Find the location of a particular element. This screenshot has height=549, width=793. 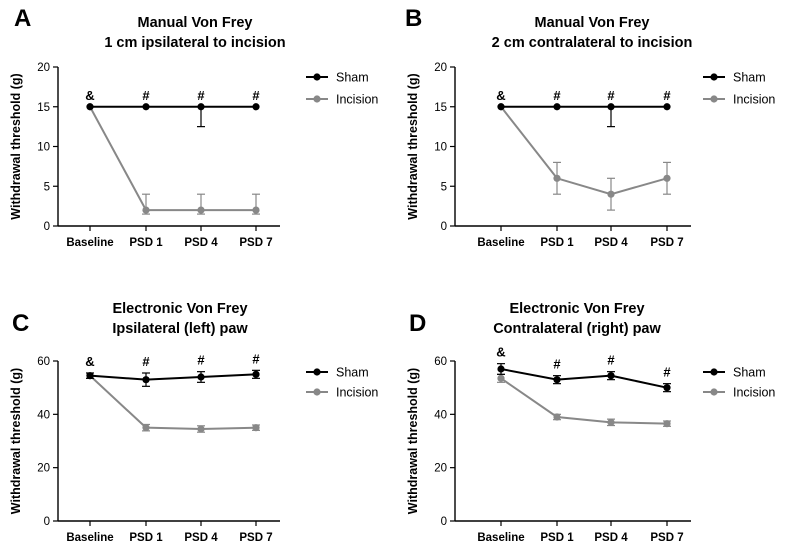

chart-title-line: Ipsilateral (left) paw is located at coordinates (180, 329).